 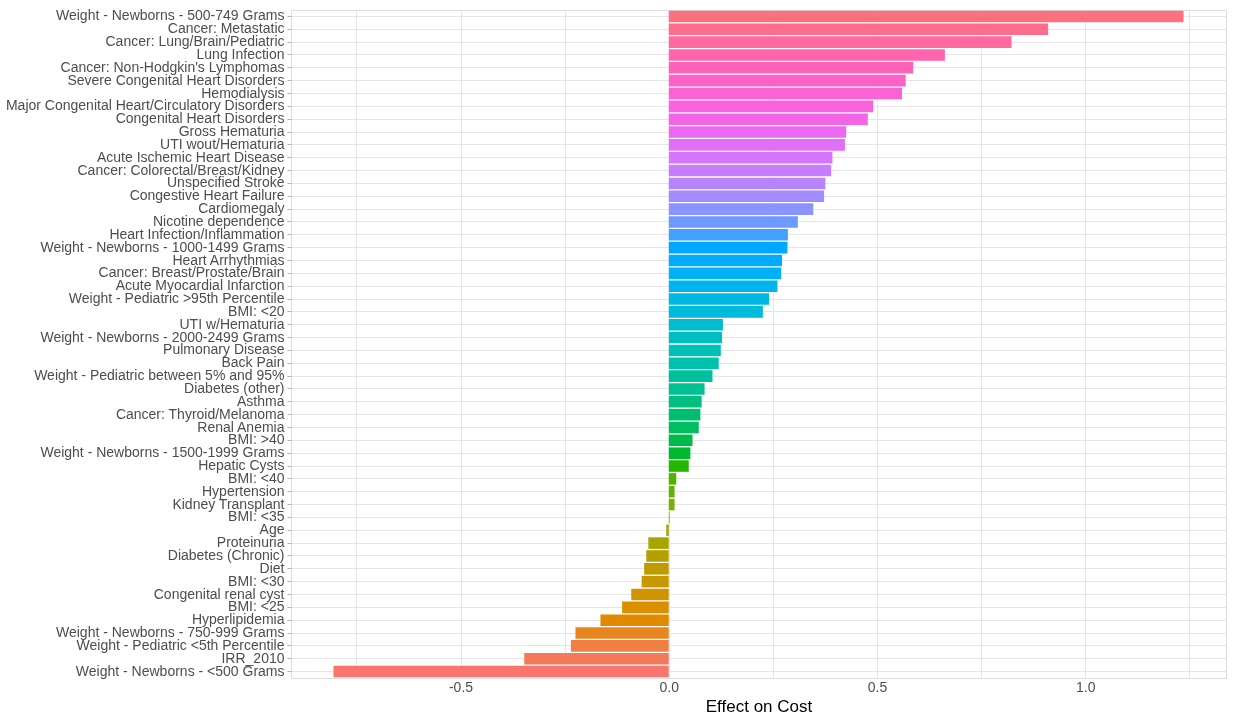 I want to click on y-tick-label: Weight - Newborns - 1000-1499 Grams, so click(x=162, y=246).